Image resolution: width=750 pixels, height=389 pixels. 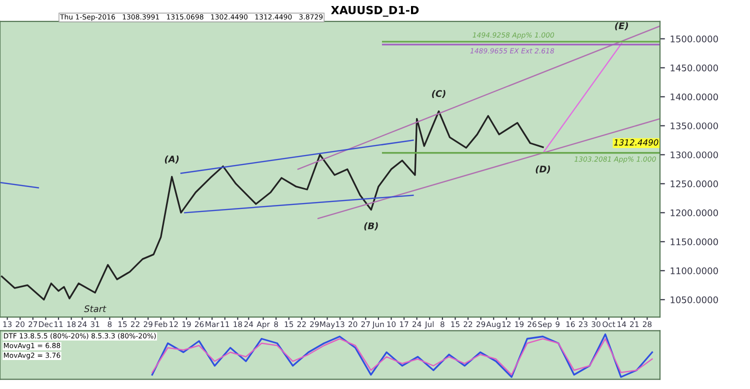 I want to click on y-tick-label: 1050.0000, so click(x=694, y=300).